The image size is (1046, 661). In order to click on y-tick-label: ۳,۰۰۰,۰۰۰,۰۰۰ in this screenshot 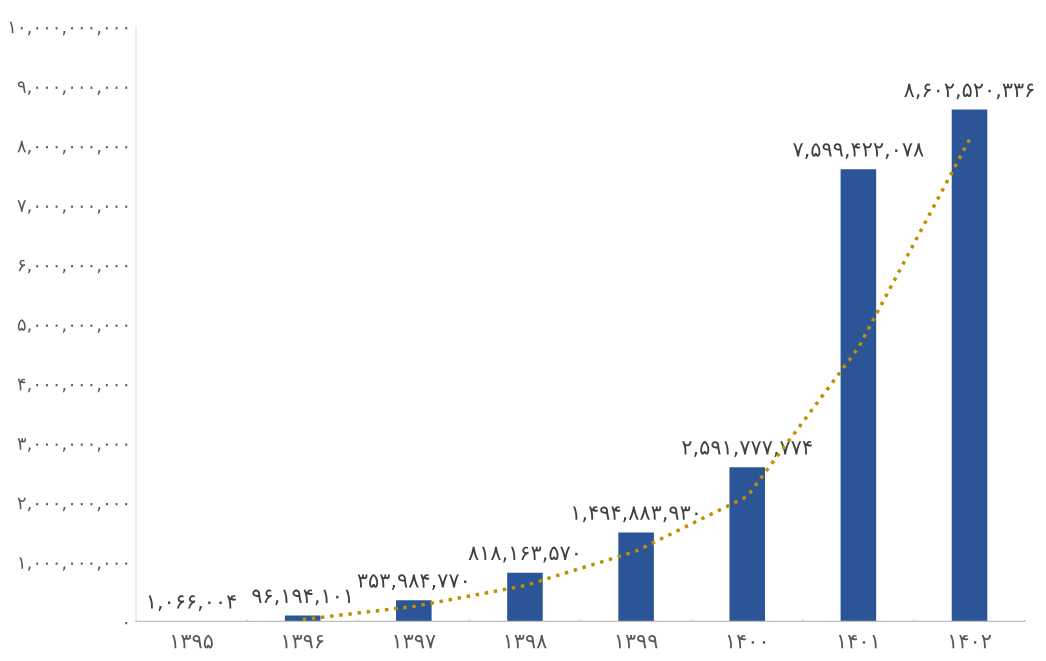, I will do `click(72, 445)`.